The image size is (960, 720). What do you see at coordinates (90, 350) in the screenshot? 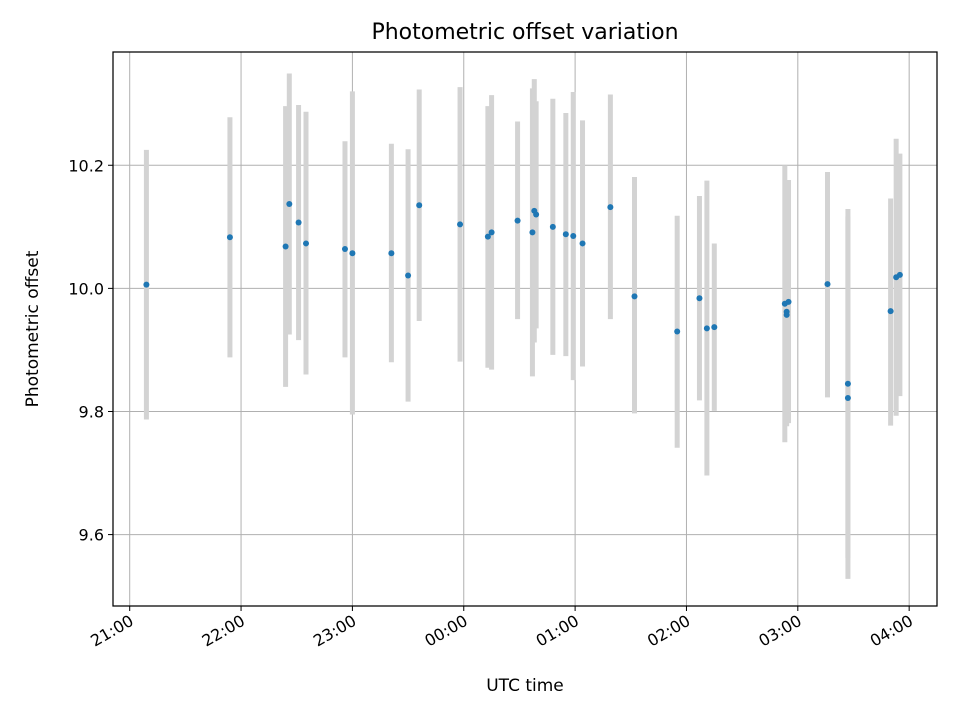
I see `y-axis-ticks: 9.6 9.8 10.0 10.2` at bounding box center [90, 350].